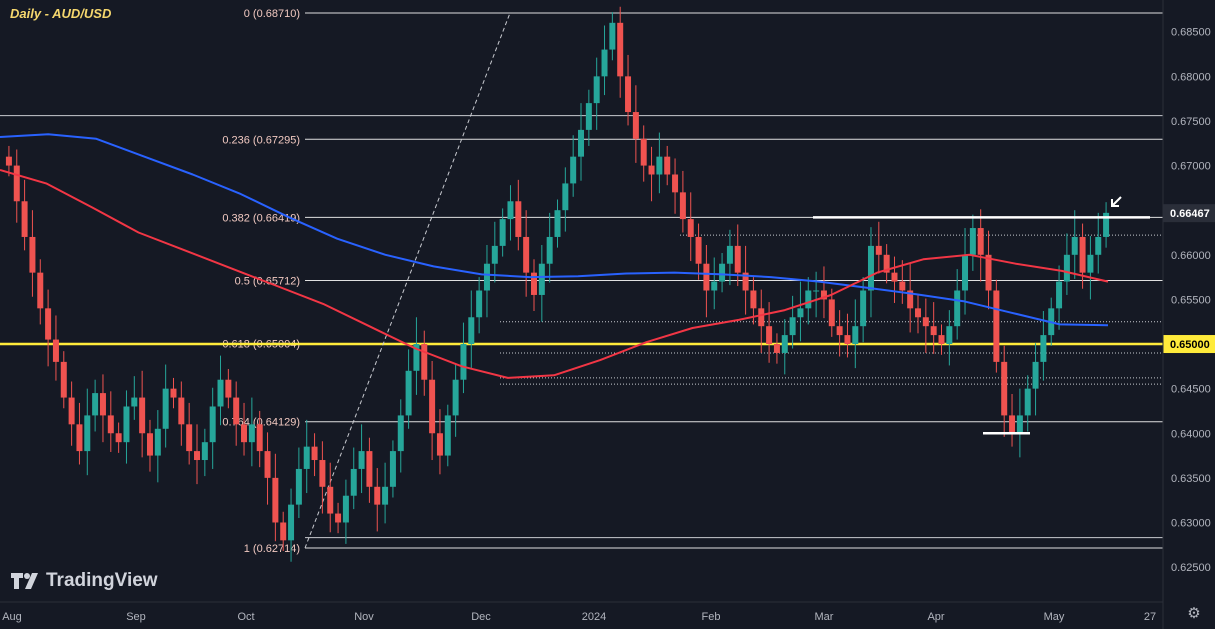  What do you see at coordinates (407, 280) in the screenshot?
I see `fib-trend-line` at bounding box center [407, 280].